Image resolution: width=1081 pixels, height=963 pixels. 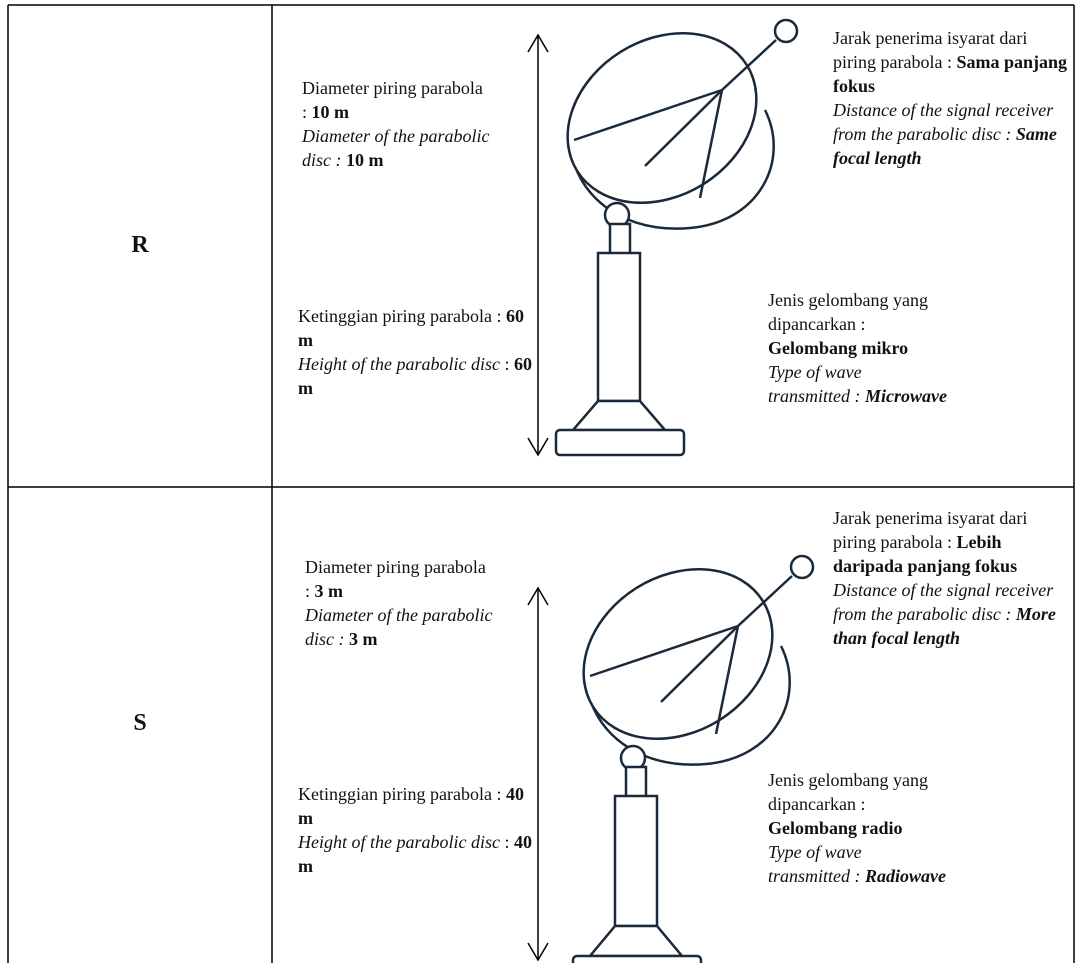 I want to click on malay-text: Ketinggian piring parabola : 60 m, so click(x=418, y=328).